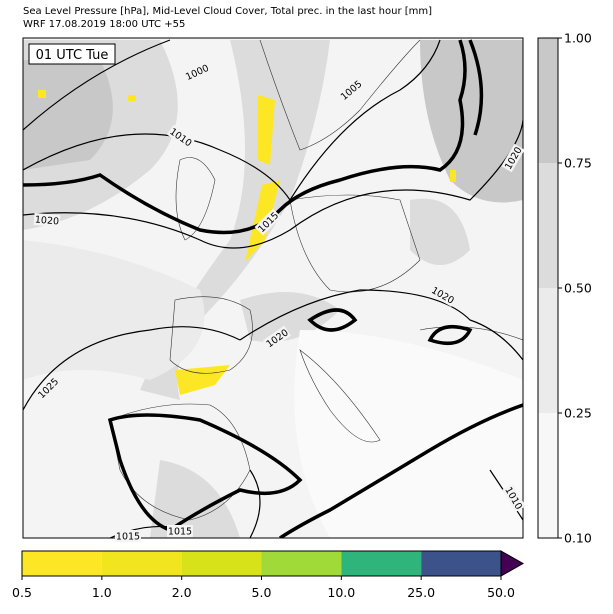 The image size is (613, 614). Describe the element at coordinates (512, 563) in the screenshot. I see `precip-colorbar-extend` at that location.